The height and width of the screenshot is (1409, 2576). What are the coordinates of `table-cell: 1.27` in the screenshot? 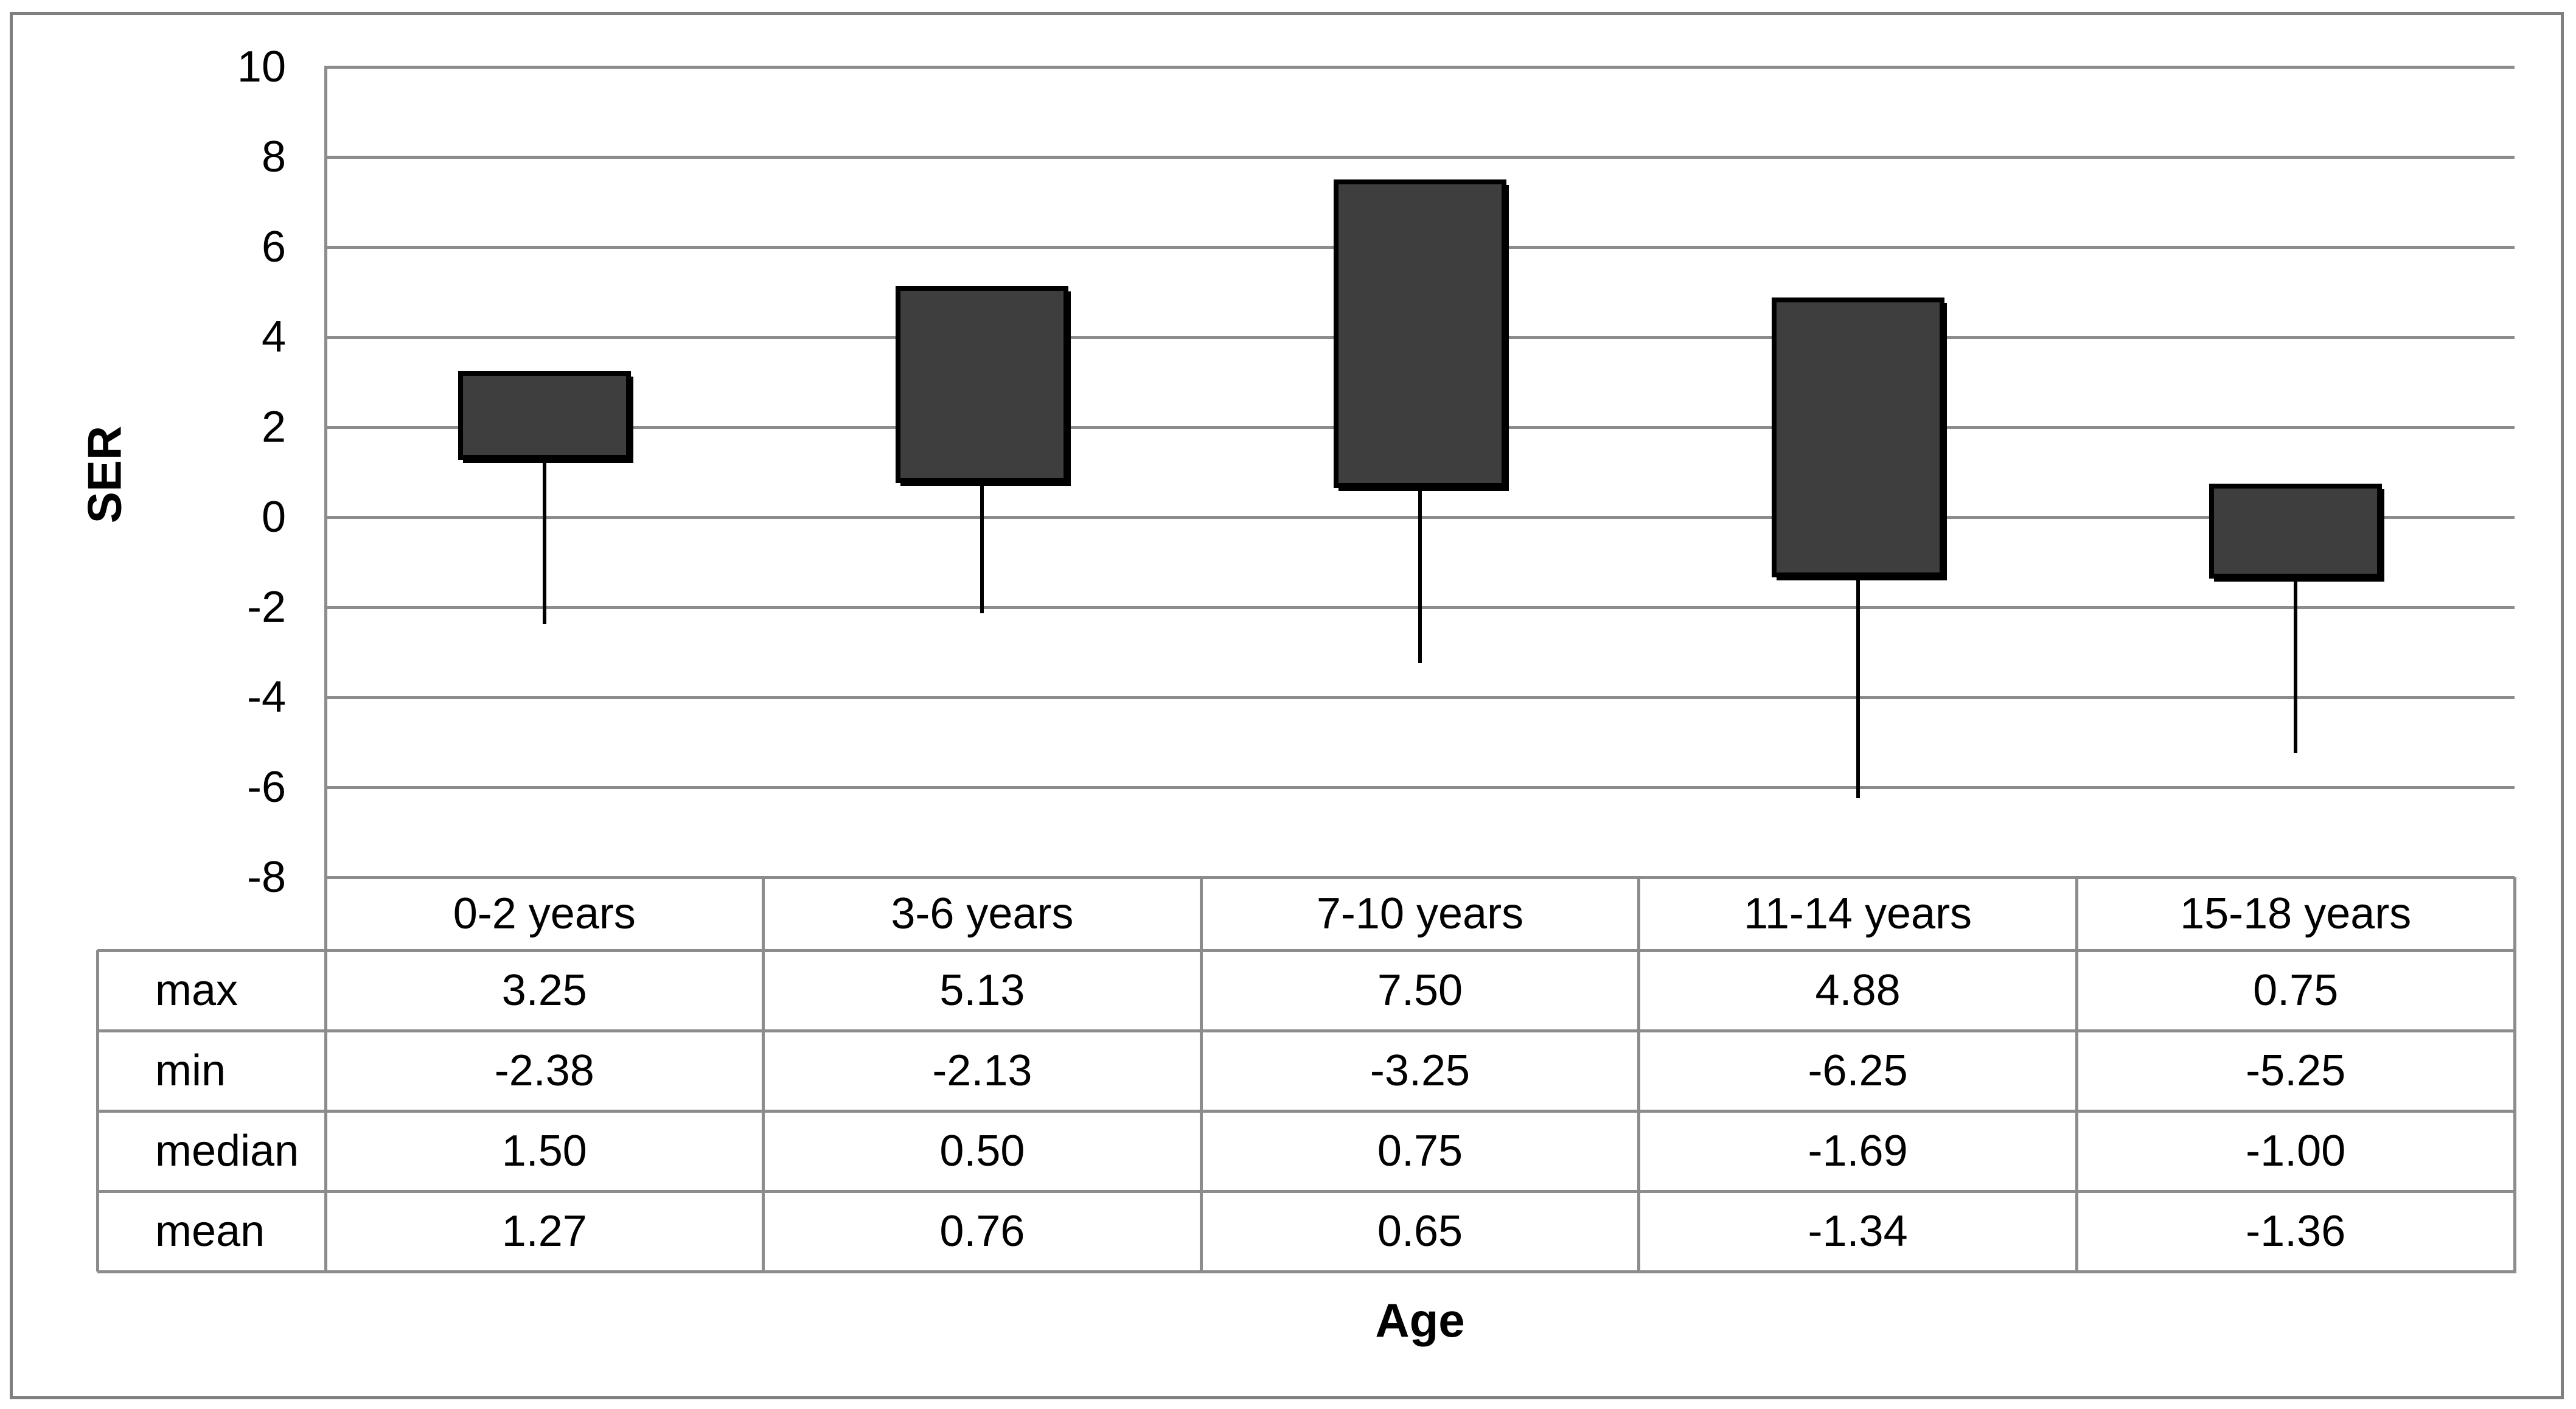 It's located at (544, 1231).